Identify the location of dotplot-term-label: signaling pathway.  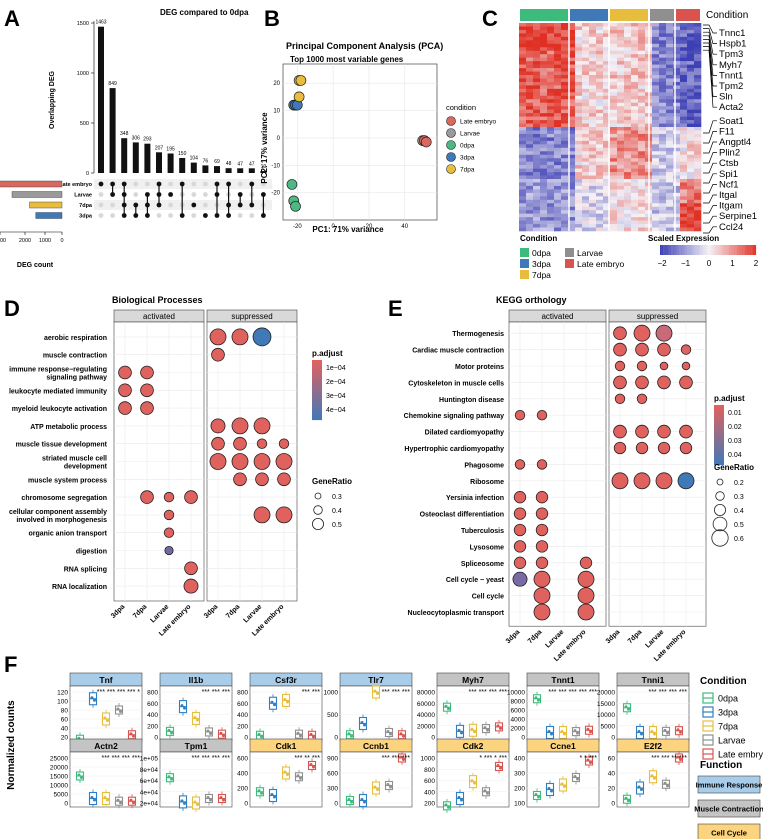
(76, 378).